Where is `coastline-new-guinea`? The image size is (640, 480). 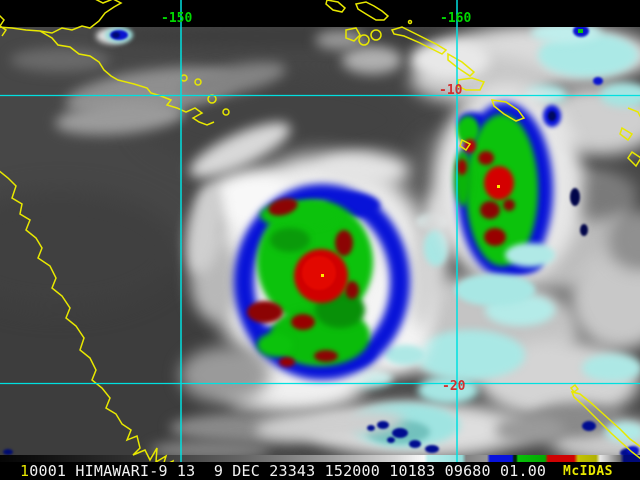 coastline-new-guinea is located at coordinates (81, 17).